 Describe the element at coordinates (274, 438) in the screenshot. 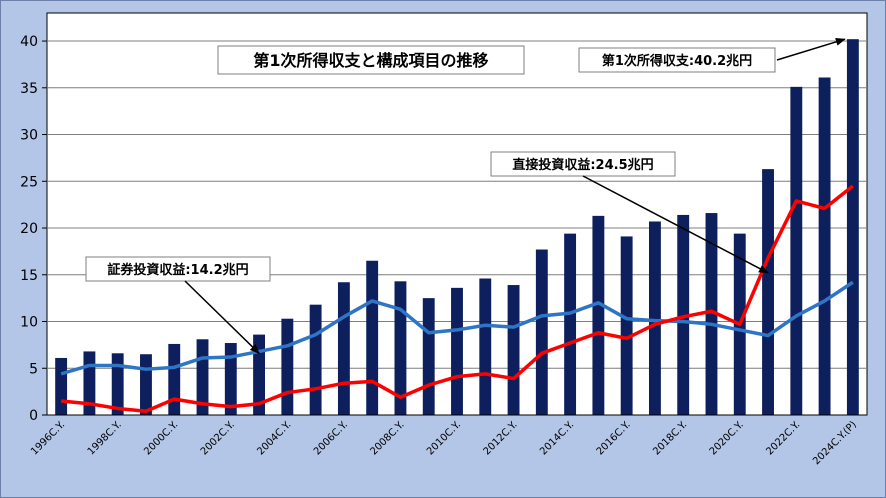

I see `x-tick-label: 2004C.Y.` at that location.